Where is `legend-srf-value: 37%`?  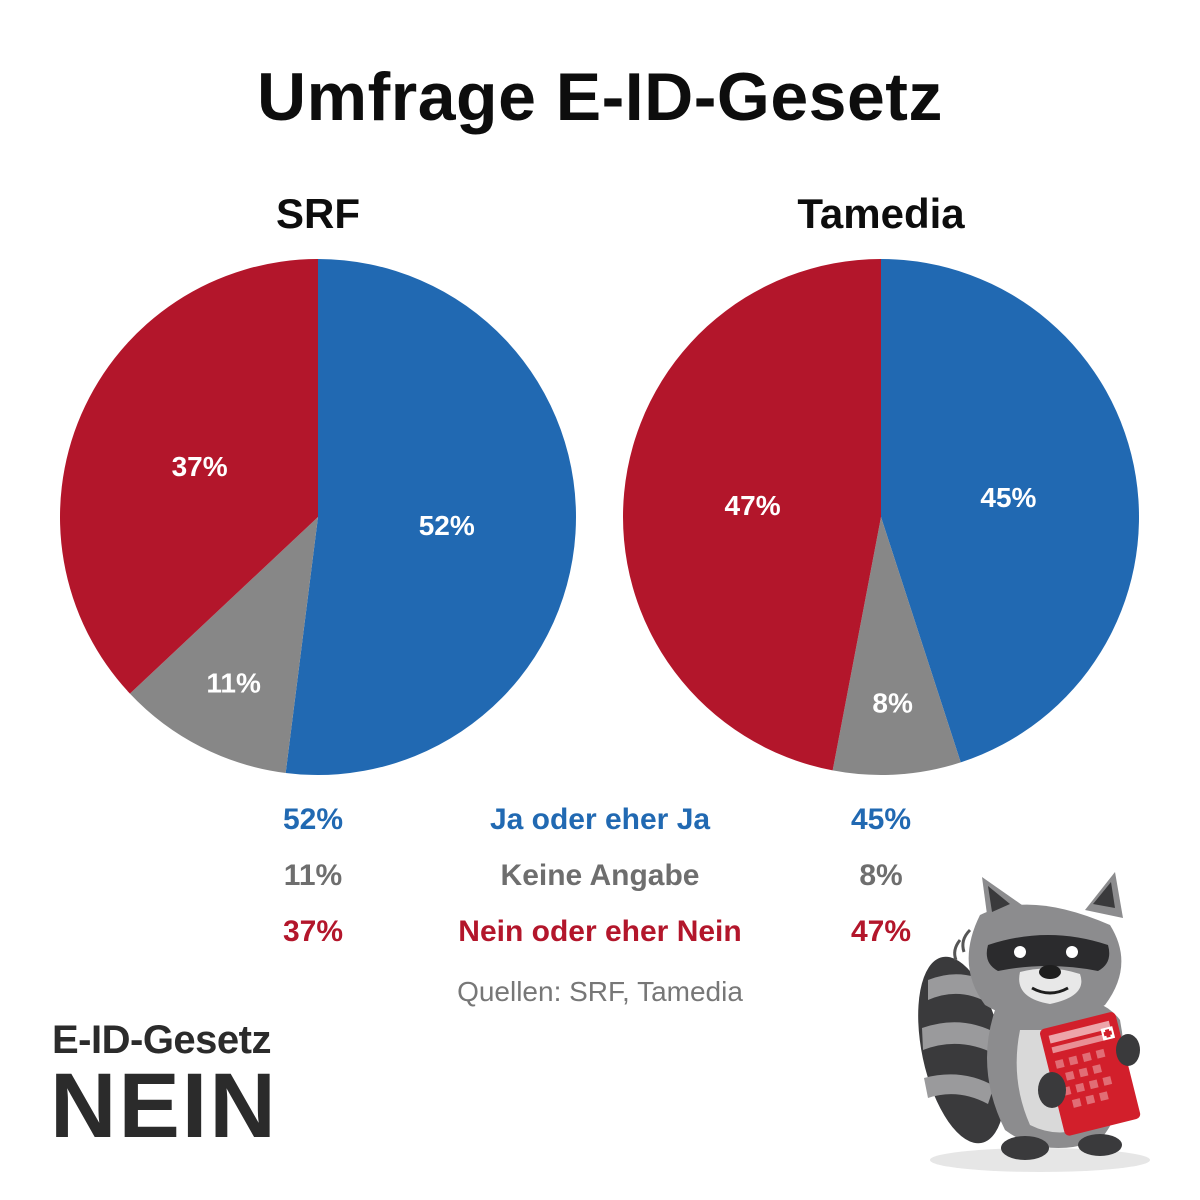 legend-srf-value: 37% is located at coordinates (313, 931).